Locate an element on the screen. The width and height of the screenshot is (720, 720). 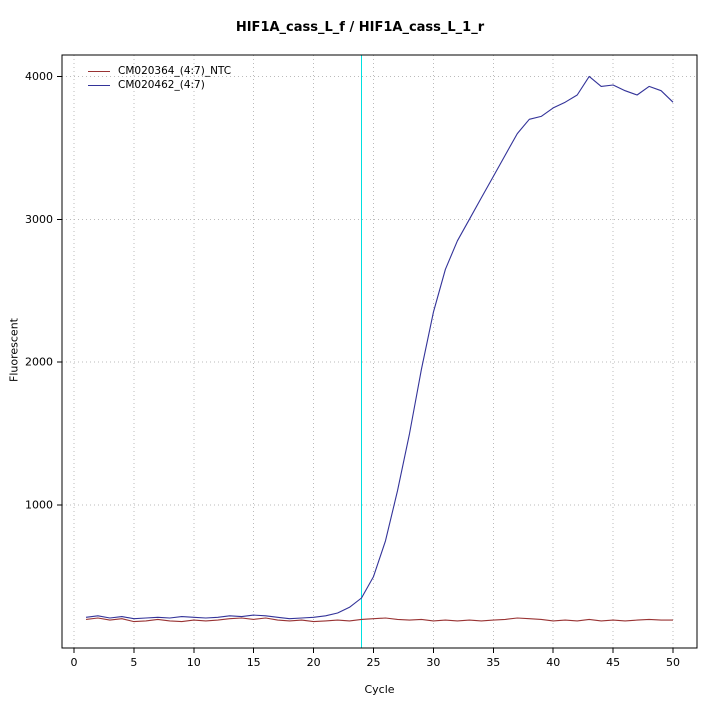
svg-text: 10 is located at coordinates (194, 662).